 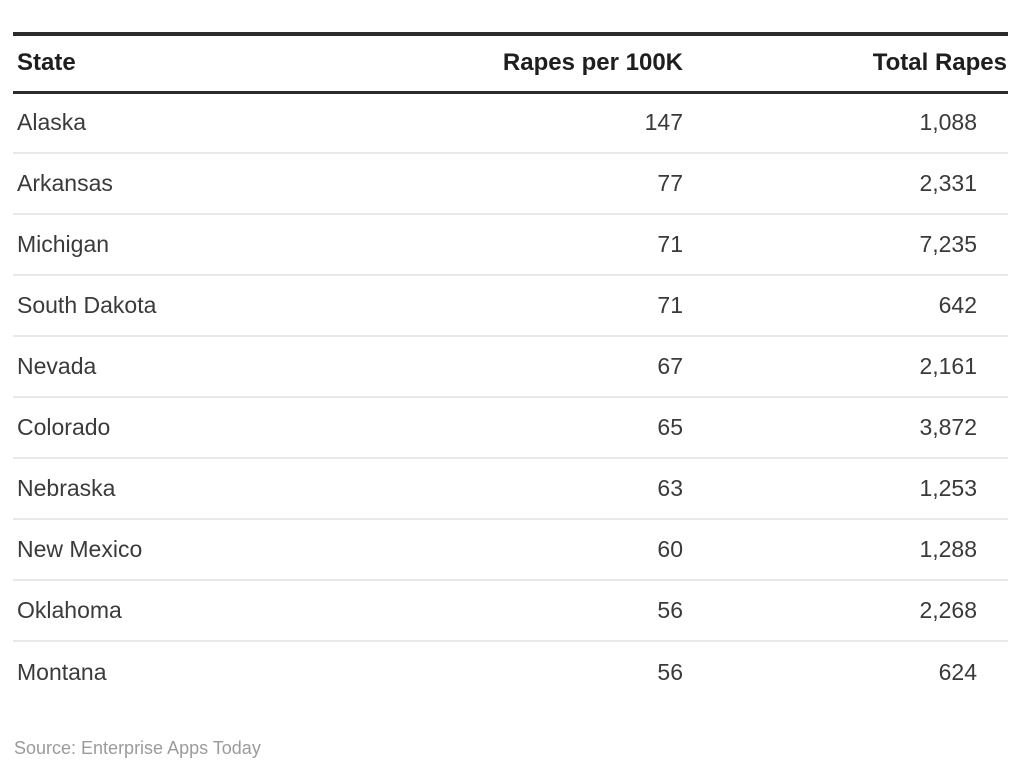 What do you see at coordinates (583, 428) in the screenshot?
I see `rate-cell: 65` at bounding box center [583, 428].